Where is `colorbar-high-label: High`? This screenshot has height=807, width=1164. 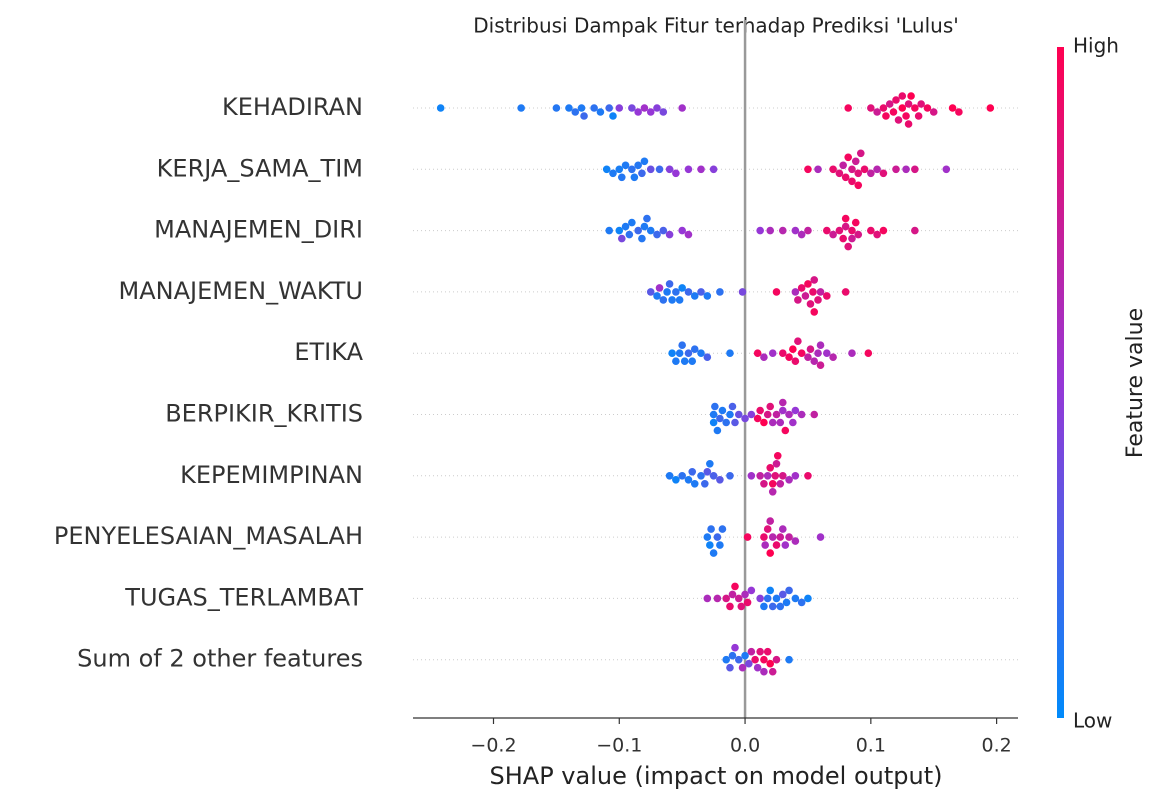
colorbar-high-label: High is located at coordinates (1096, 46).